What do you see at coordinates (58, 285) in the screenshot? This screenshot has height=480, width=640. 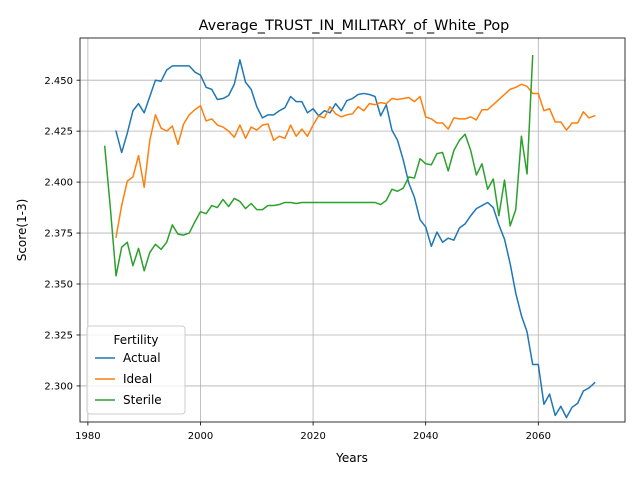 I see `y-tick-label: 2.350` at bounding box center [58, 285].